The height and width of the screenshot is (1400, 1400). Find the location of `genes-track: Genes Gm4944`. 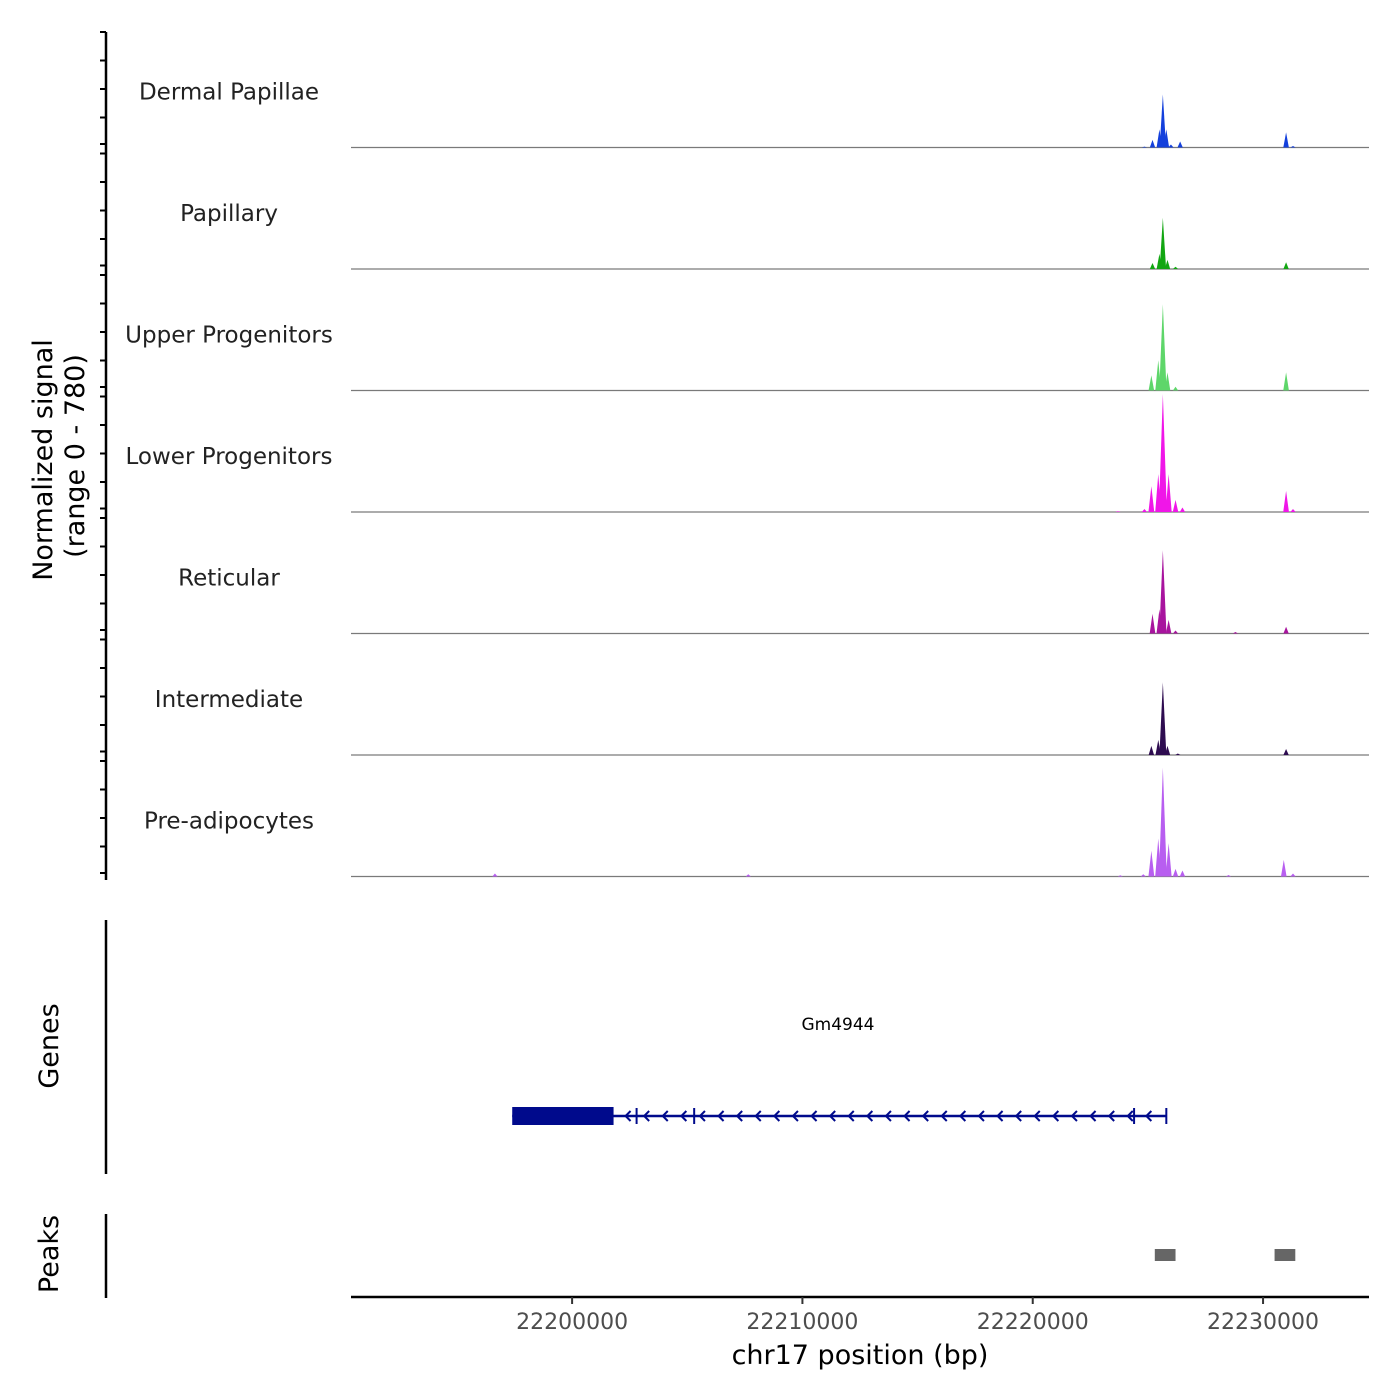

genes-track: Genes Gm4944 is located at coordinates (601, 1047).